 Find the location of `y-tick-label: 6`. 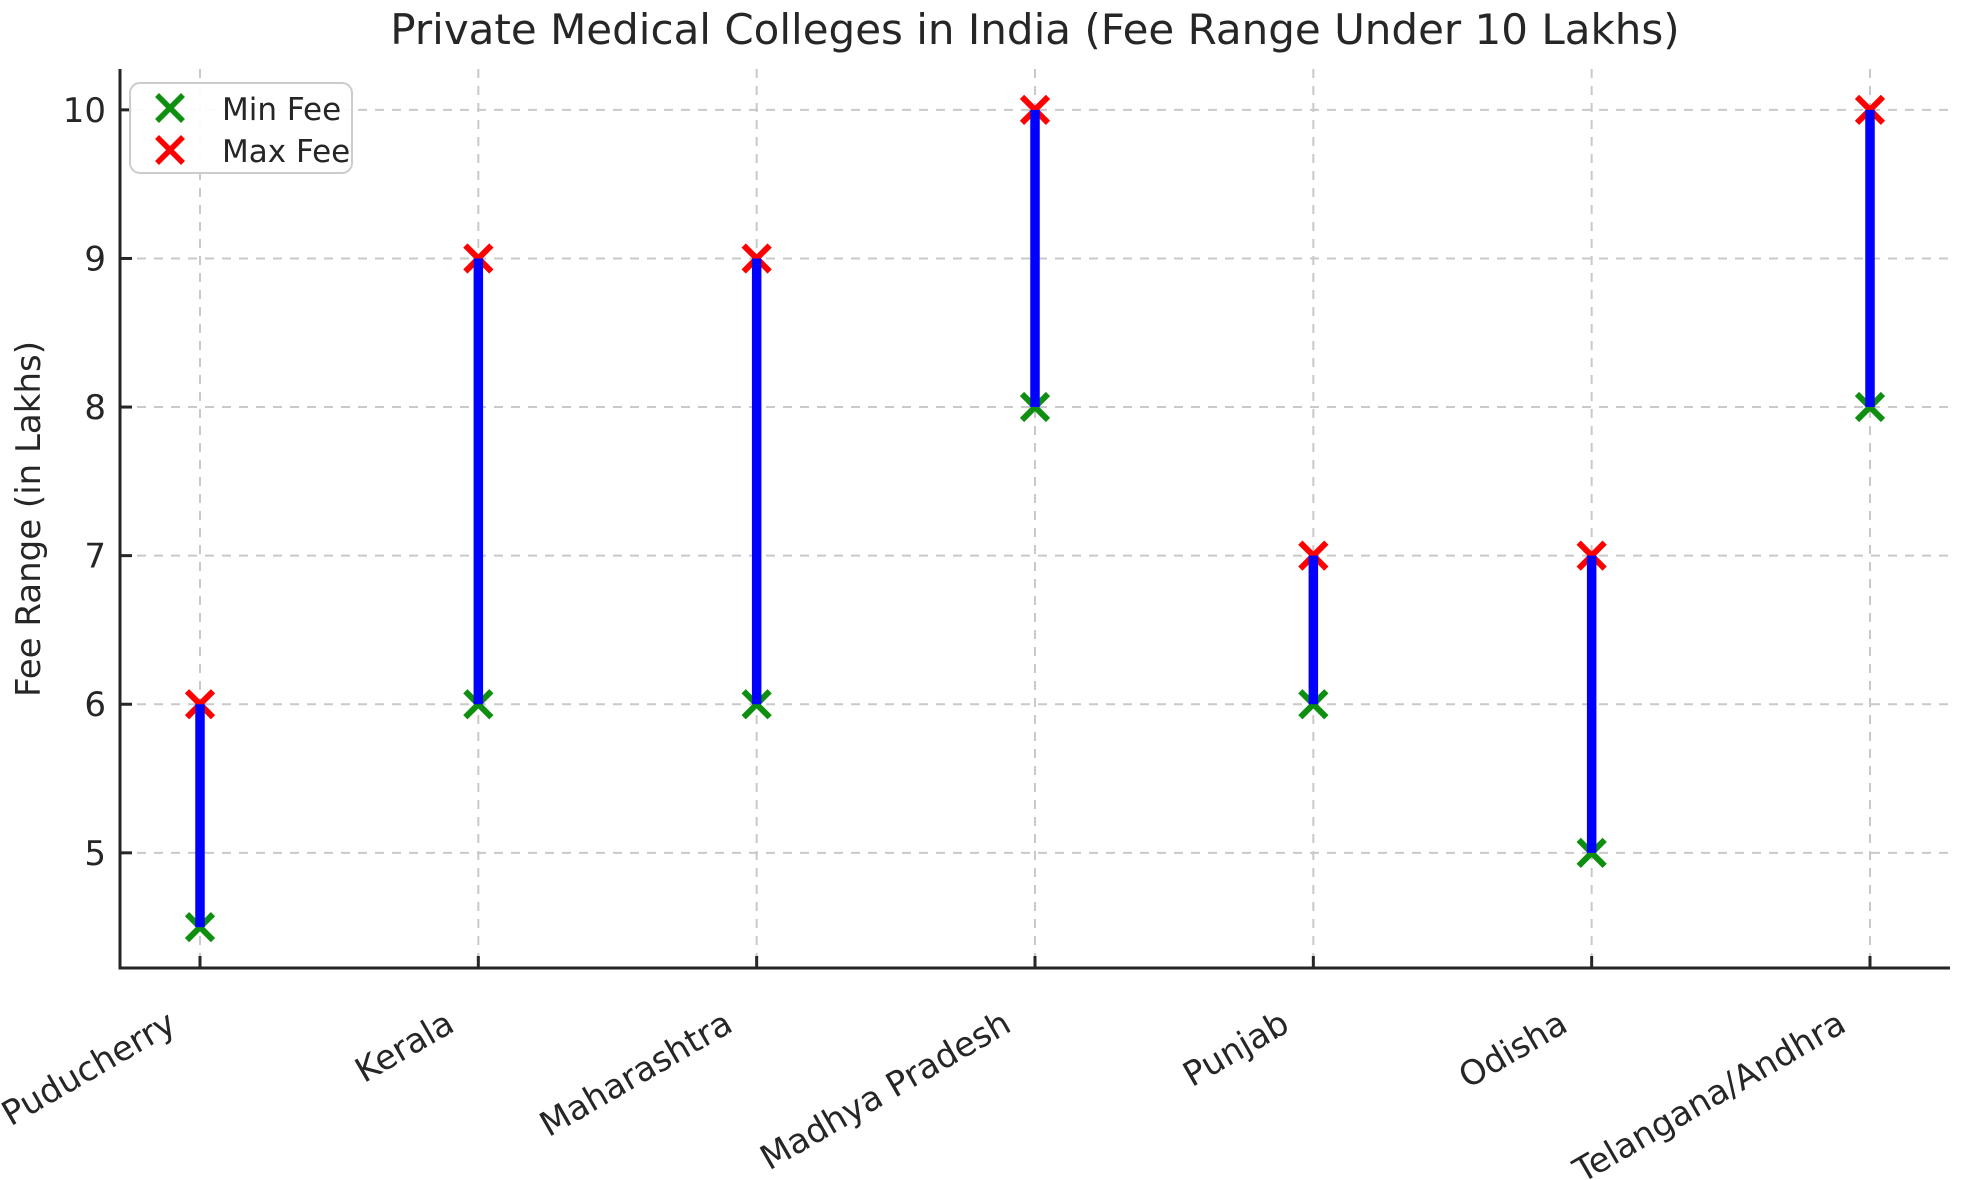

y-tick-label: 6 is located at coordinates (95, 705).